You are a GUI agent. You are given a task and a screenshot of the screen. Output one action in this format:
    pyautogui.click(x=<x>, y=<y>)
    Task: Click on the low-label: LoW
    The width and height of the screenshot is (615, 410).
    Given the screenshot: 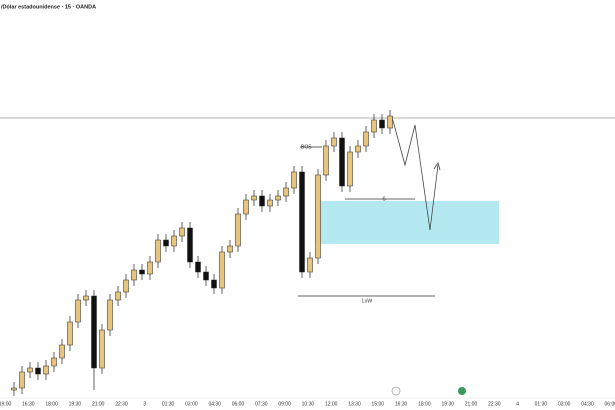 What is the action you would take?
    pyautogui.click(x=367, y=301)
    